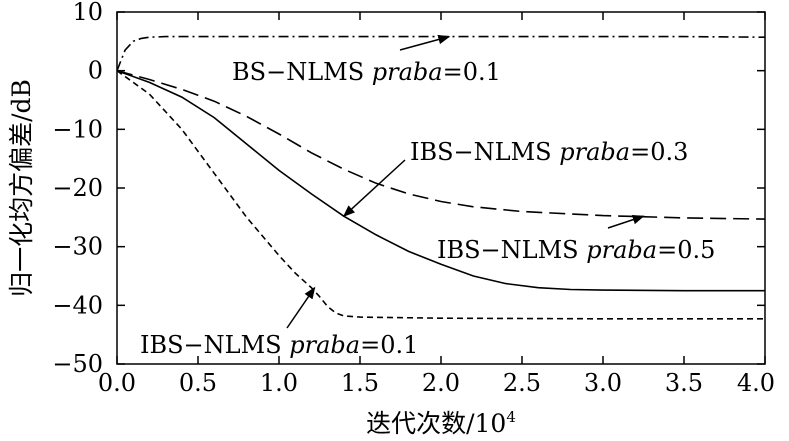 This screenshot has width=789, height=441. What do you see at coordinates (441, 423) in the screenshot?
I see `x-axis-title: 迭代次数/104` at bounding box center [441, 423].